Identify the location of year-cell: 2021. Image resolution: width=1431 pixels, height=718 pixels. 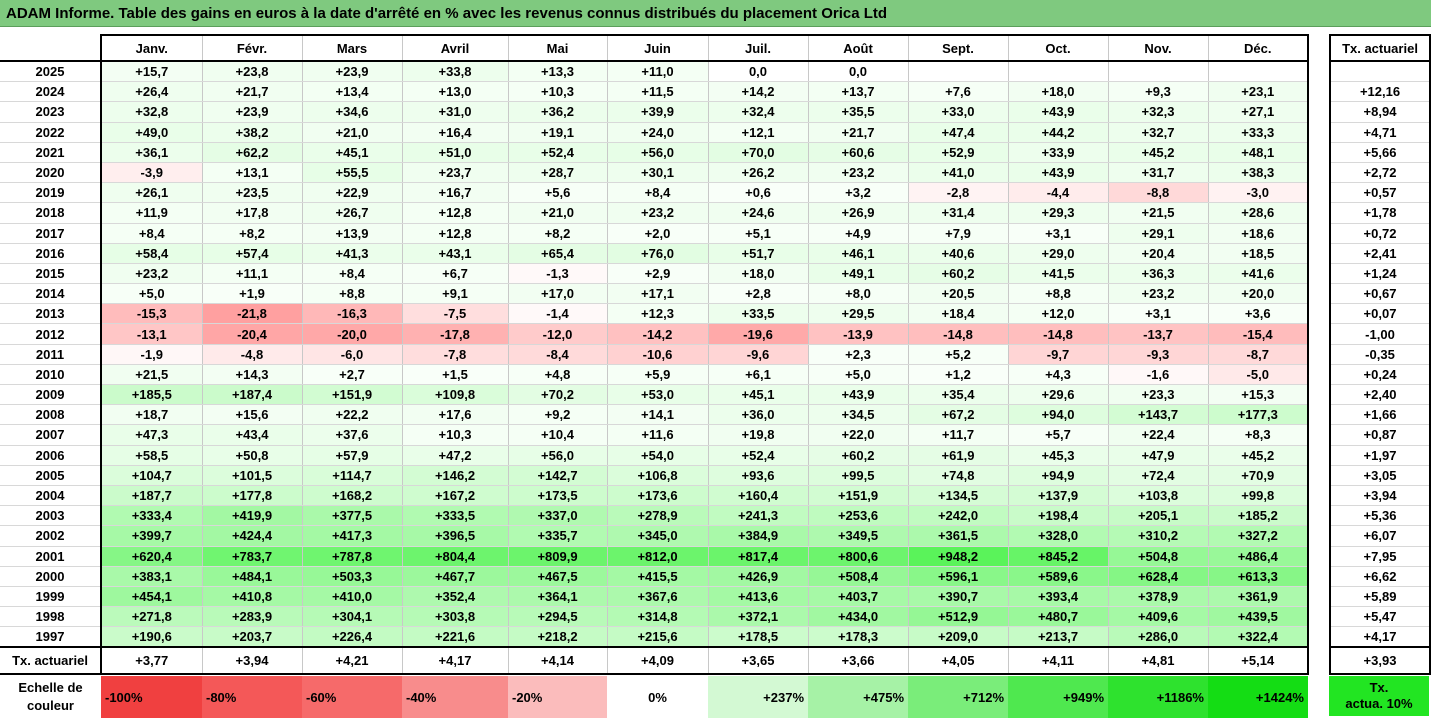
(51, 152).